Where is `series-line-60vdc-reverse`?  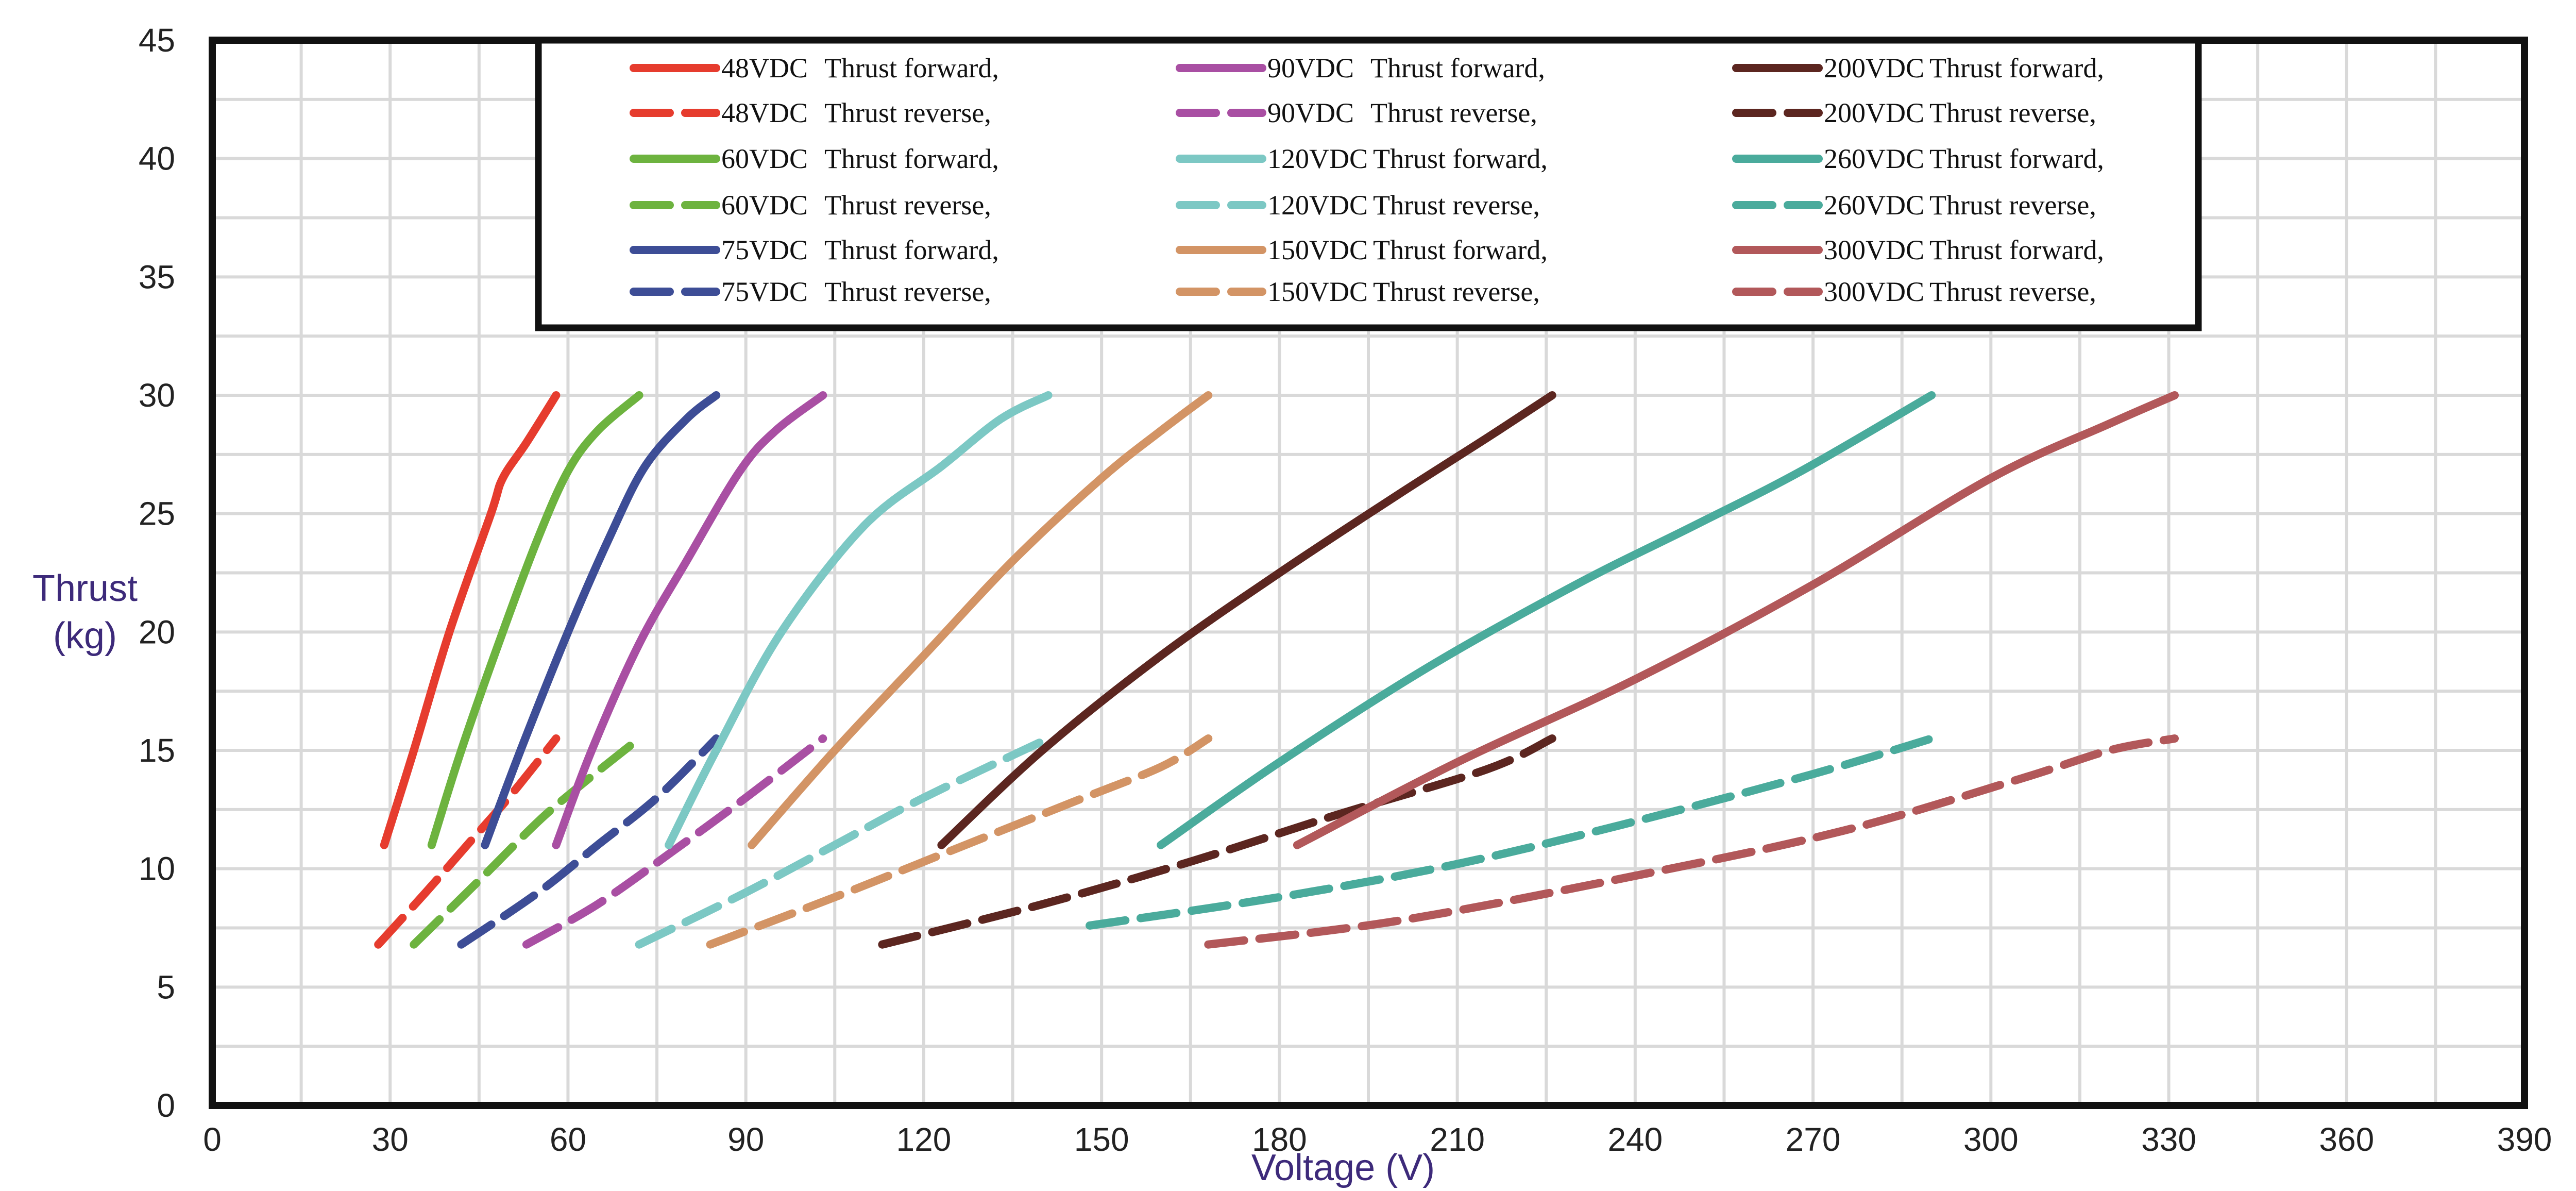 series-line-60vdc-reverse is located at coordinates (526, 841).